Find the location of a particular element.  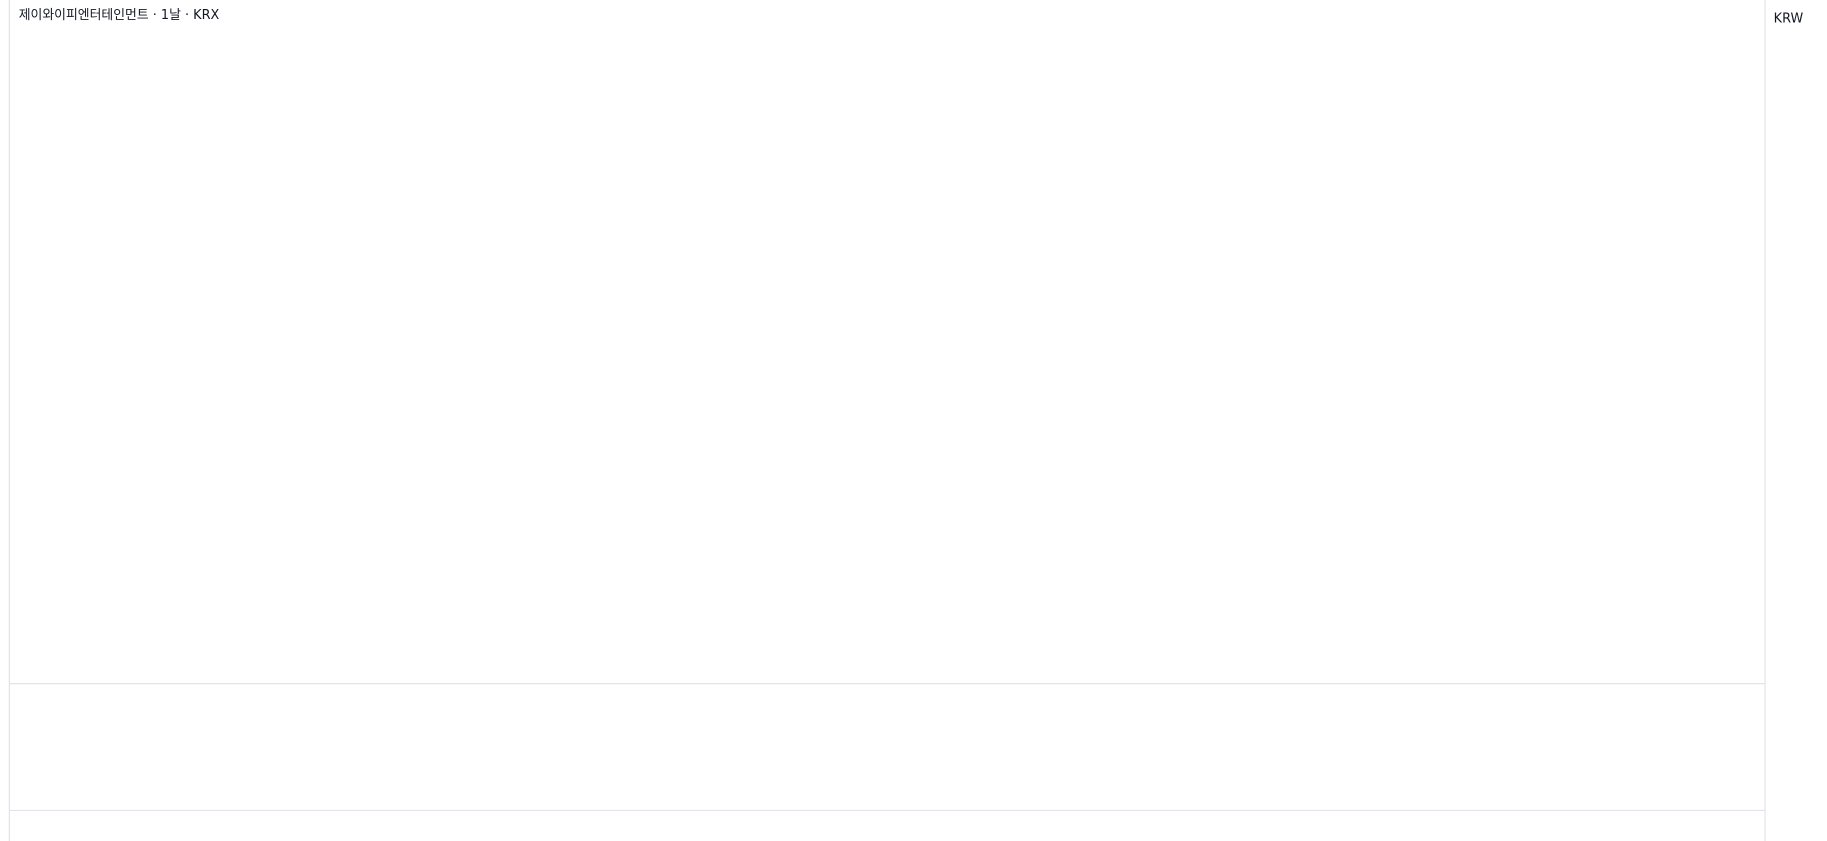

currency-label: KRW is located at coordinates (1789, 18).